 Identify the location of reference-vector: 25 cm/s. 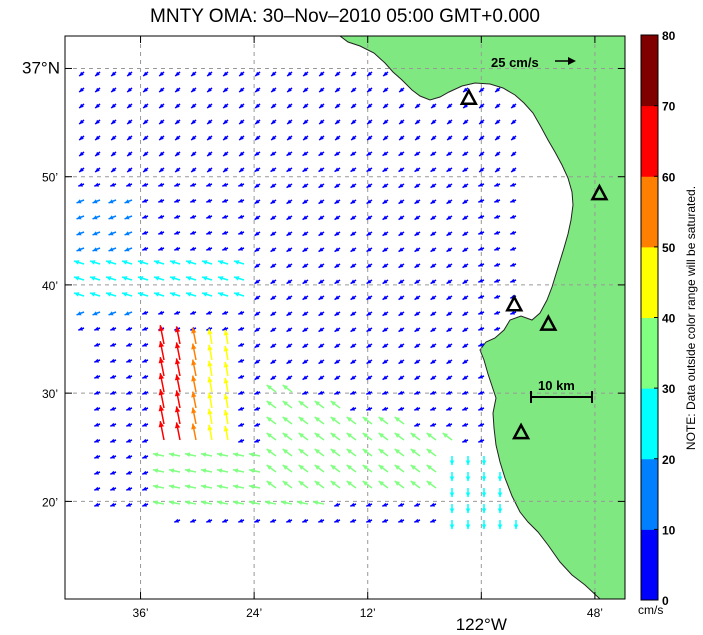
(533, 62).